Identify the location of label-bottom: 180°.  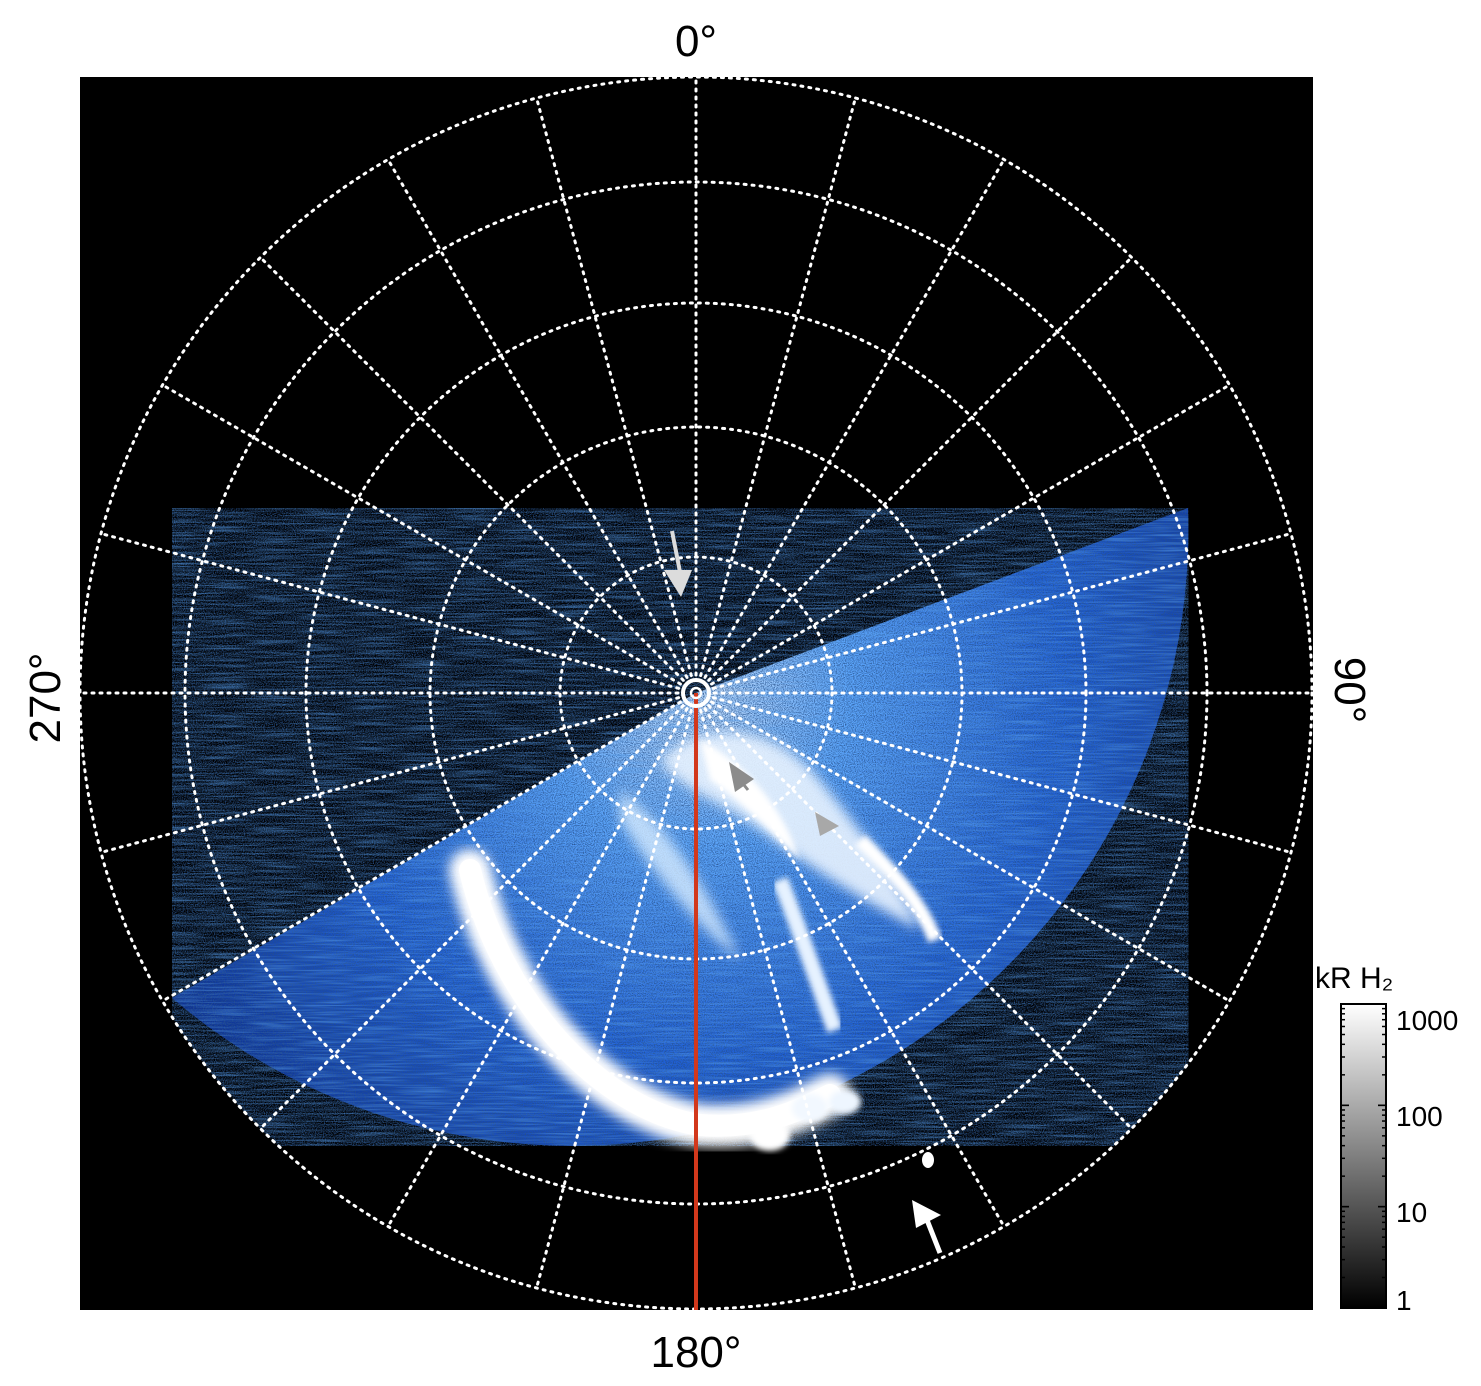
(695, 1352).